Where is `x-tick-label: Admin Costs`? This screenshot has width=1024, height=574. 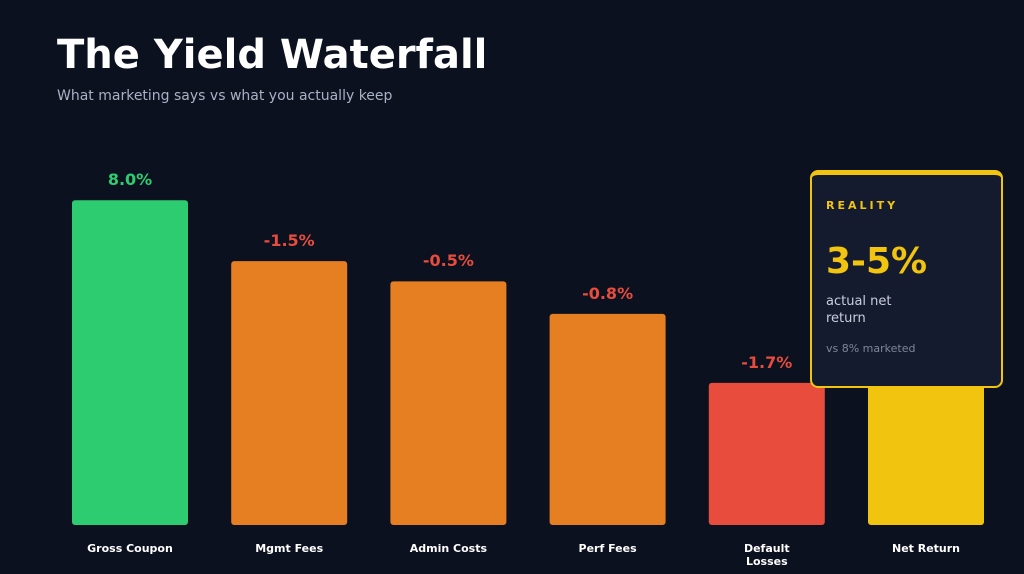
x-tick-label: Admin Costs is located at coordinates (448, 548).